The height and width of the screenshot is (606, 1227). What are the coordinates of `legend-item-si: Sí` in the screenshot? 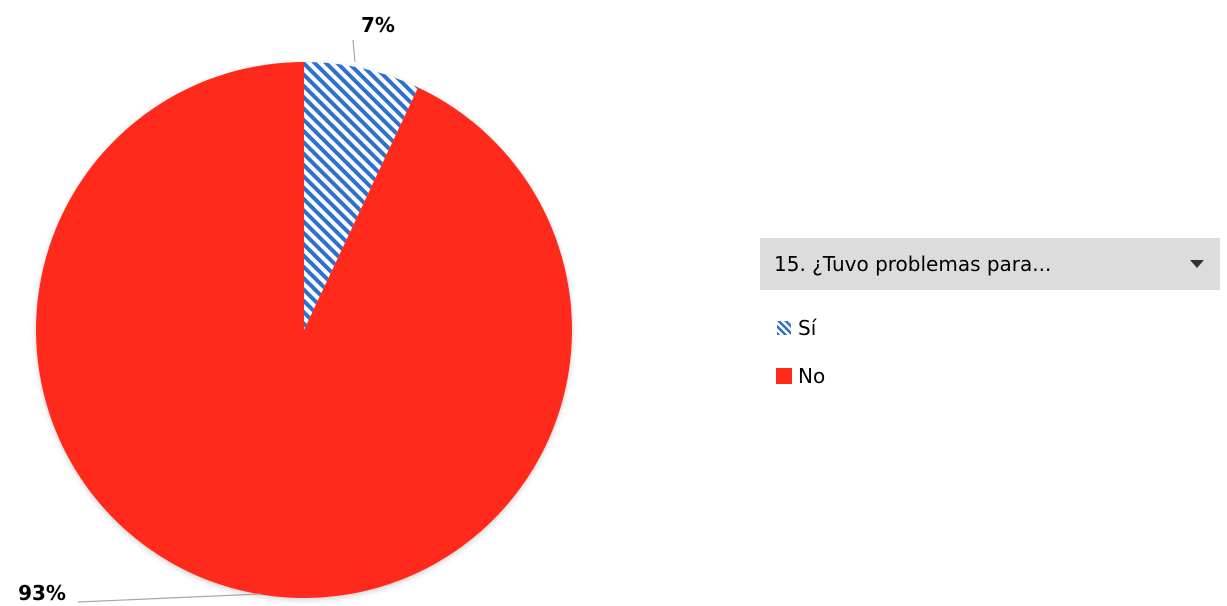 It's located at (998, 328).